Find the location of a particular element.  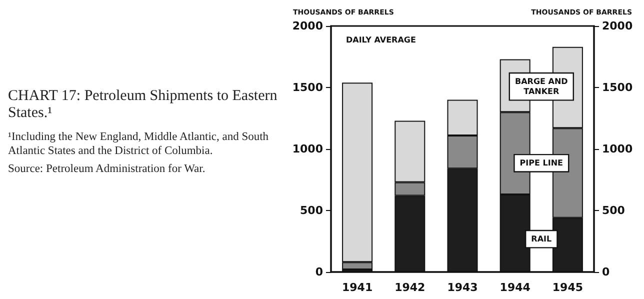

text: DAILY AVERAGE is located at coordinates (381, 40).